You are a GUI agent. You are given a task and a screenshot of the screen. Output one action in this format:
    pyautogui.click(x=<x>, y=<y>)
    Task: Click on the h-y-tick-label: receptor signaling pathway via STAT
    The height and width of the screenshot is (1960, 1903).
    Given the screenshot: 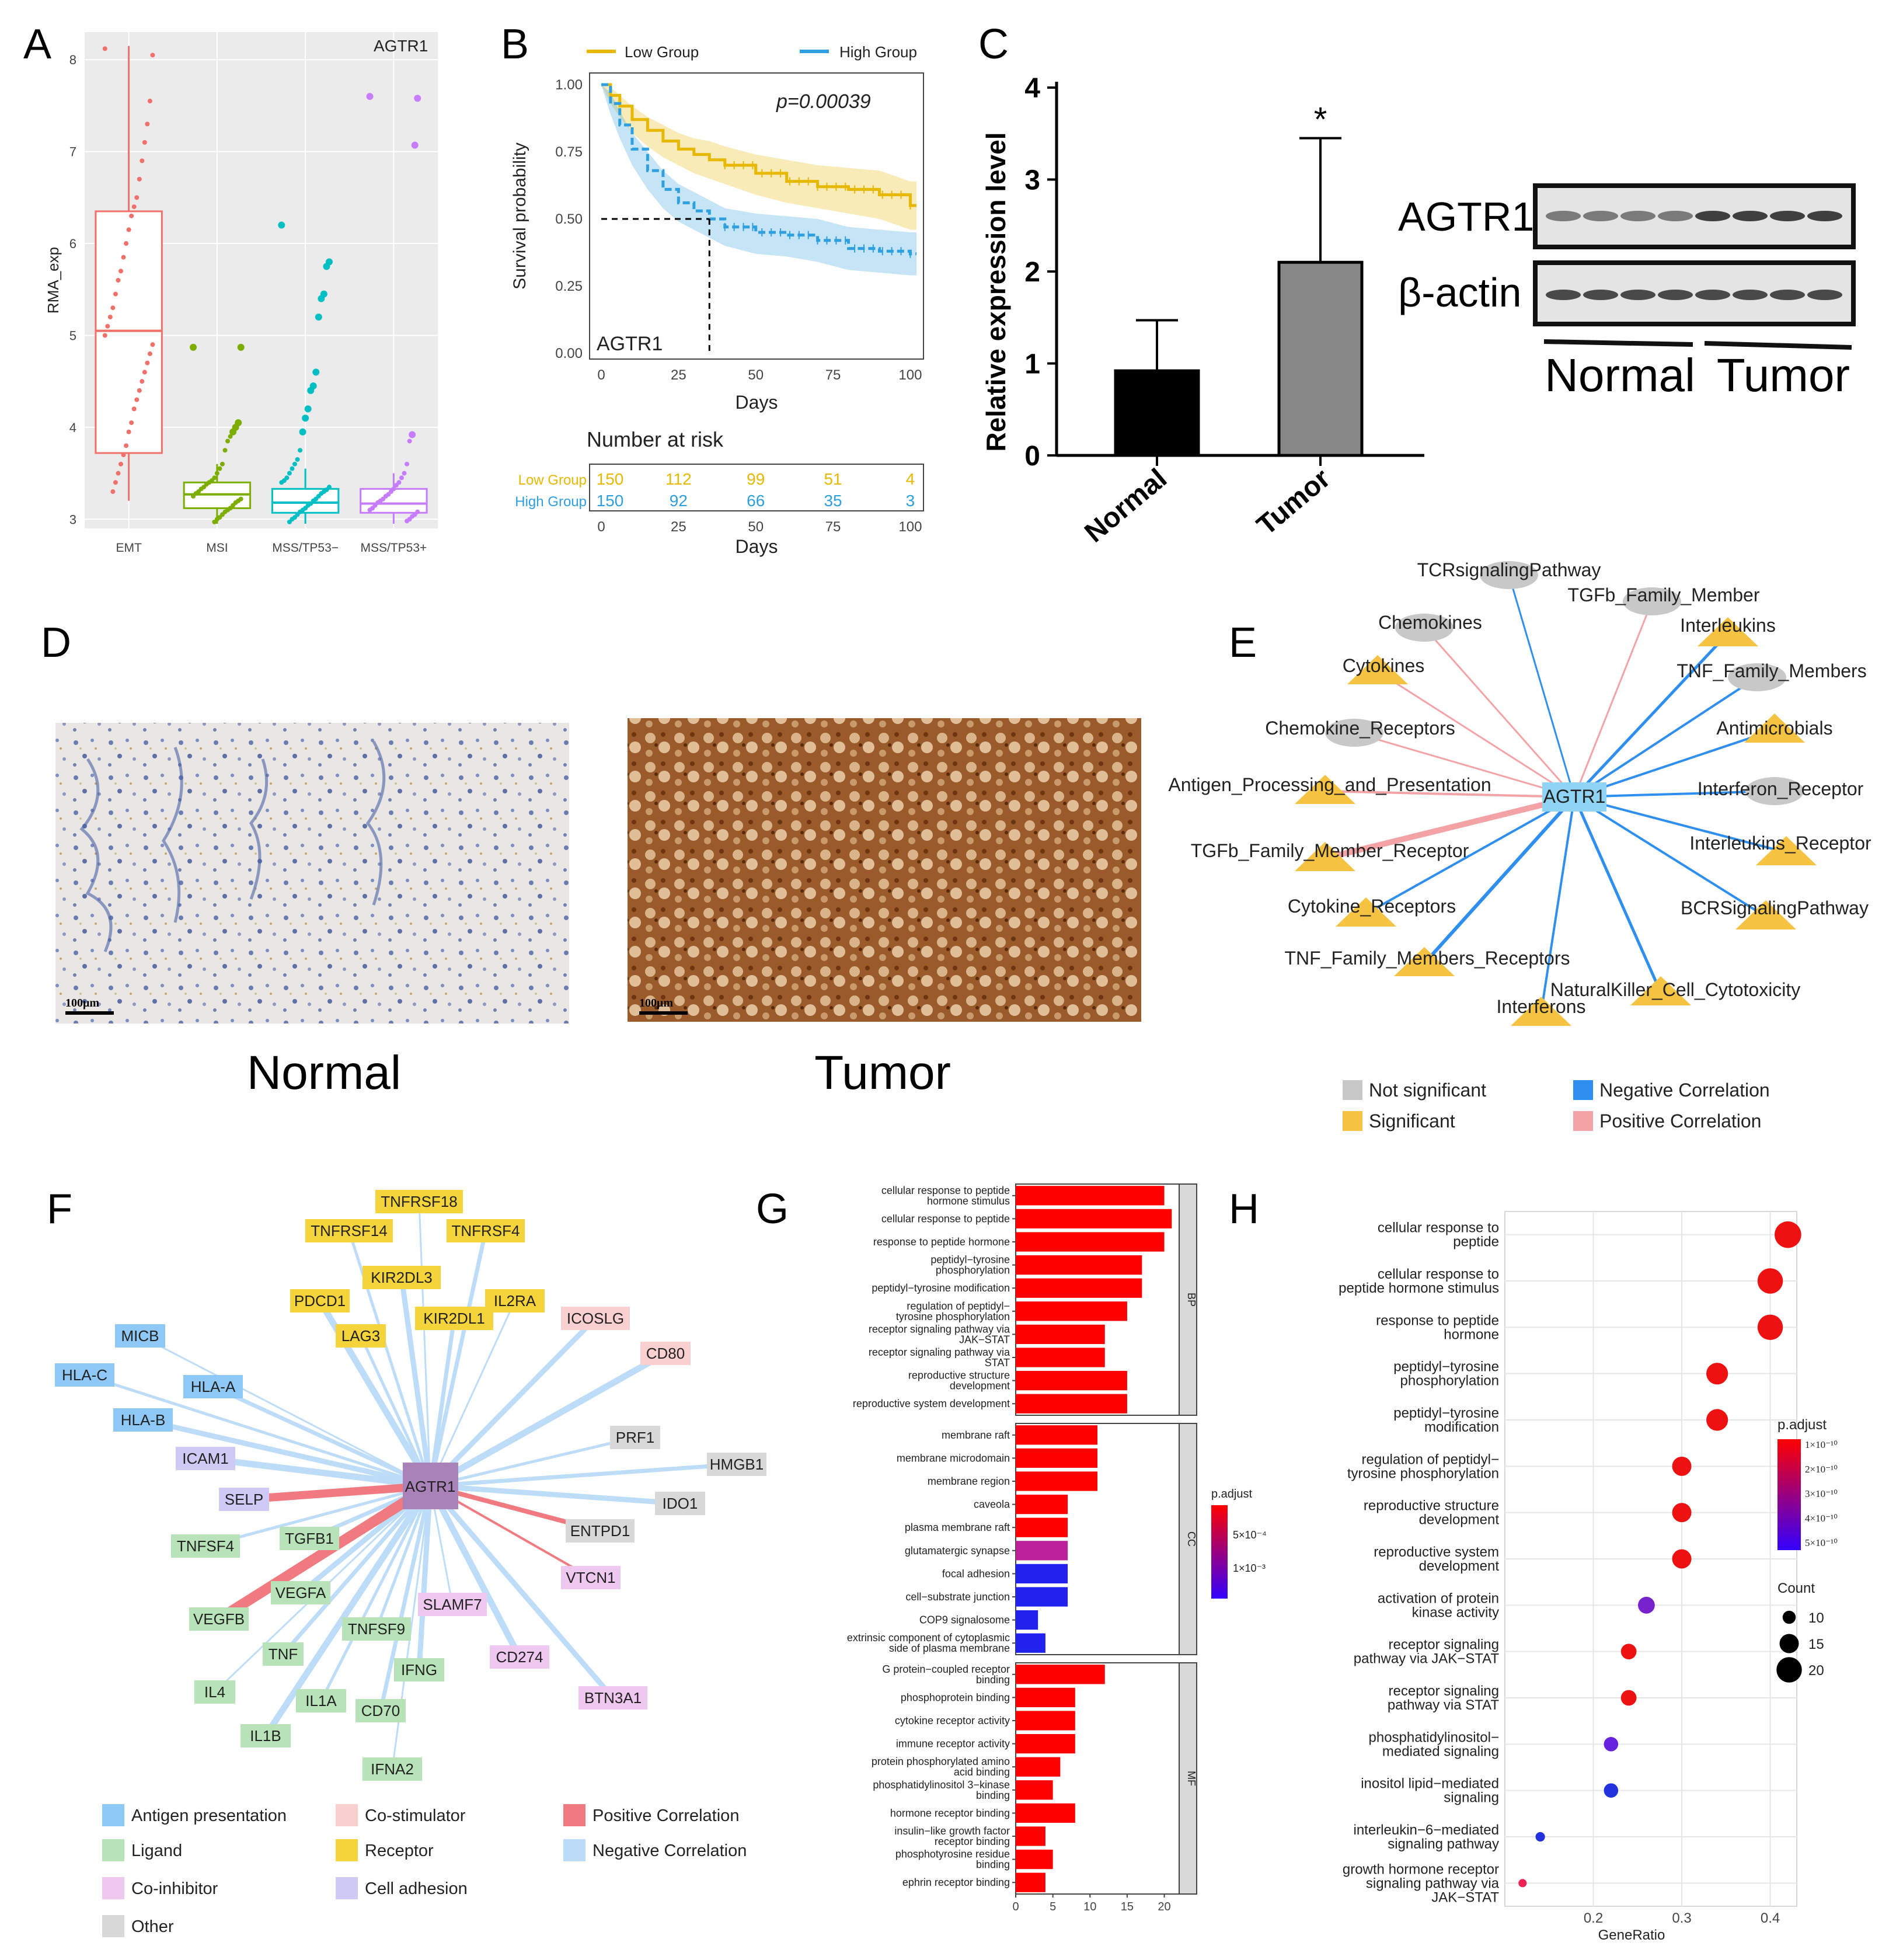 What is the action you would take?
    pyautogui.click(x=1444, y=1698)
    